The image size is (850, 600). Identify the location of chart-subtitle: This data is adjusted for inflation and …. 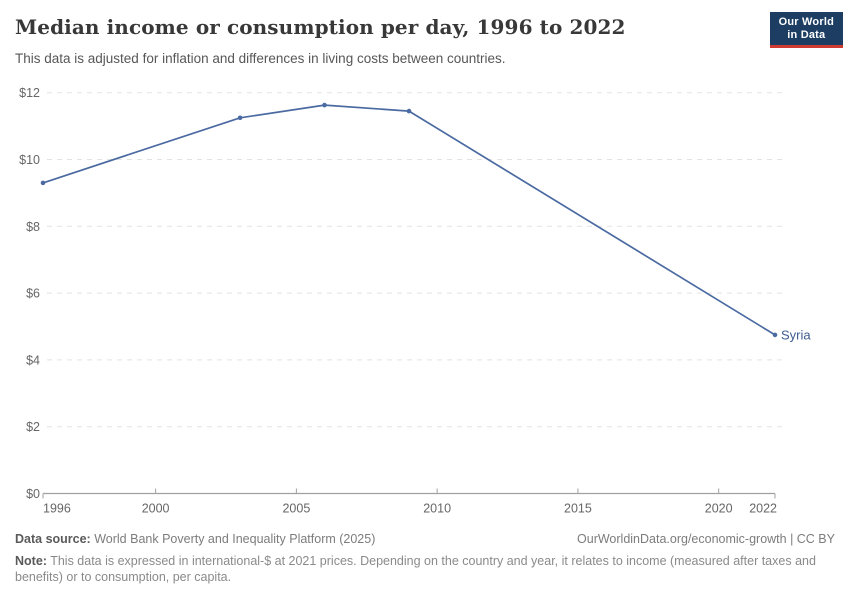
(260, 58).